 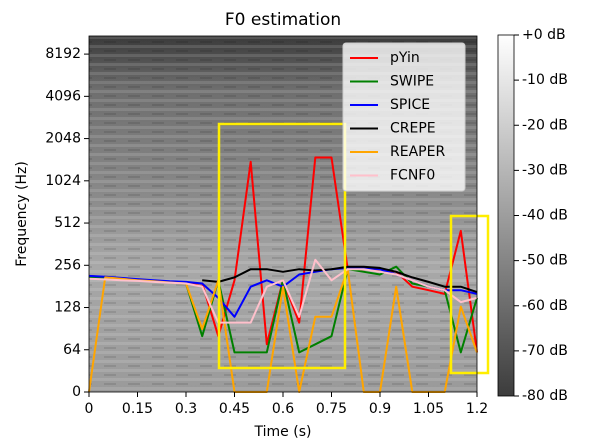 I want to click on x-tick-label: 0.15, so click(x=137, y=409).